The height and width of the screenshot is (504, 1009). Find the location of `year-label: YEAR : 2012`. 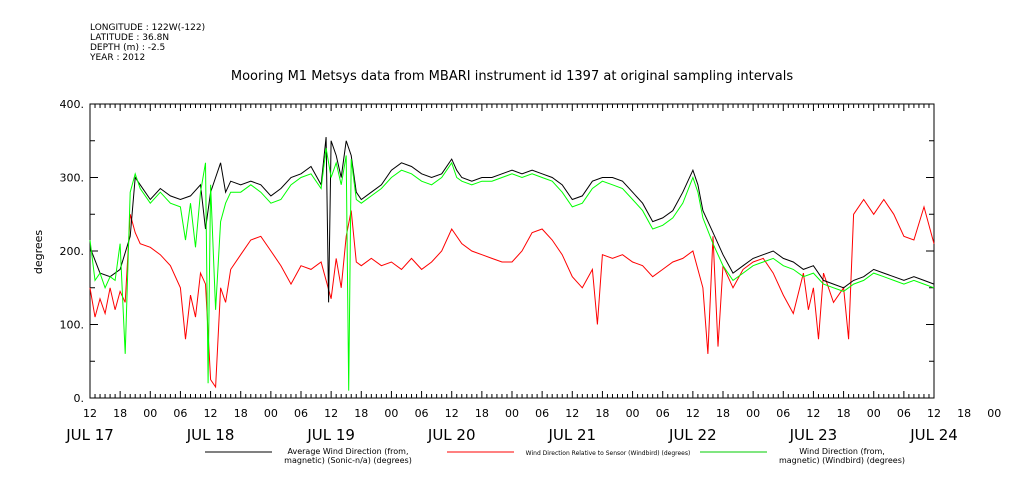

year-label: YEAR : 2012 is located at coordinates (117, 58).